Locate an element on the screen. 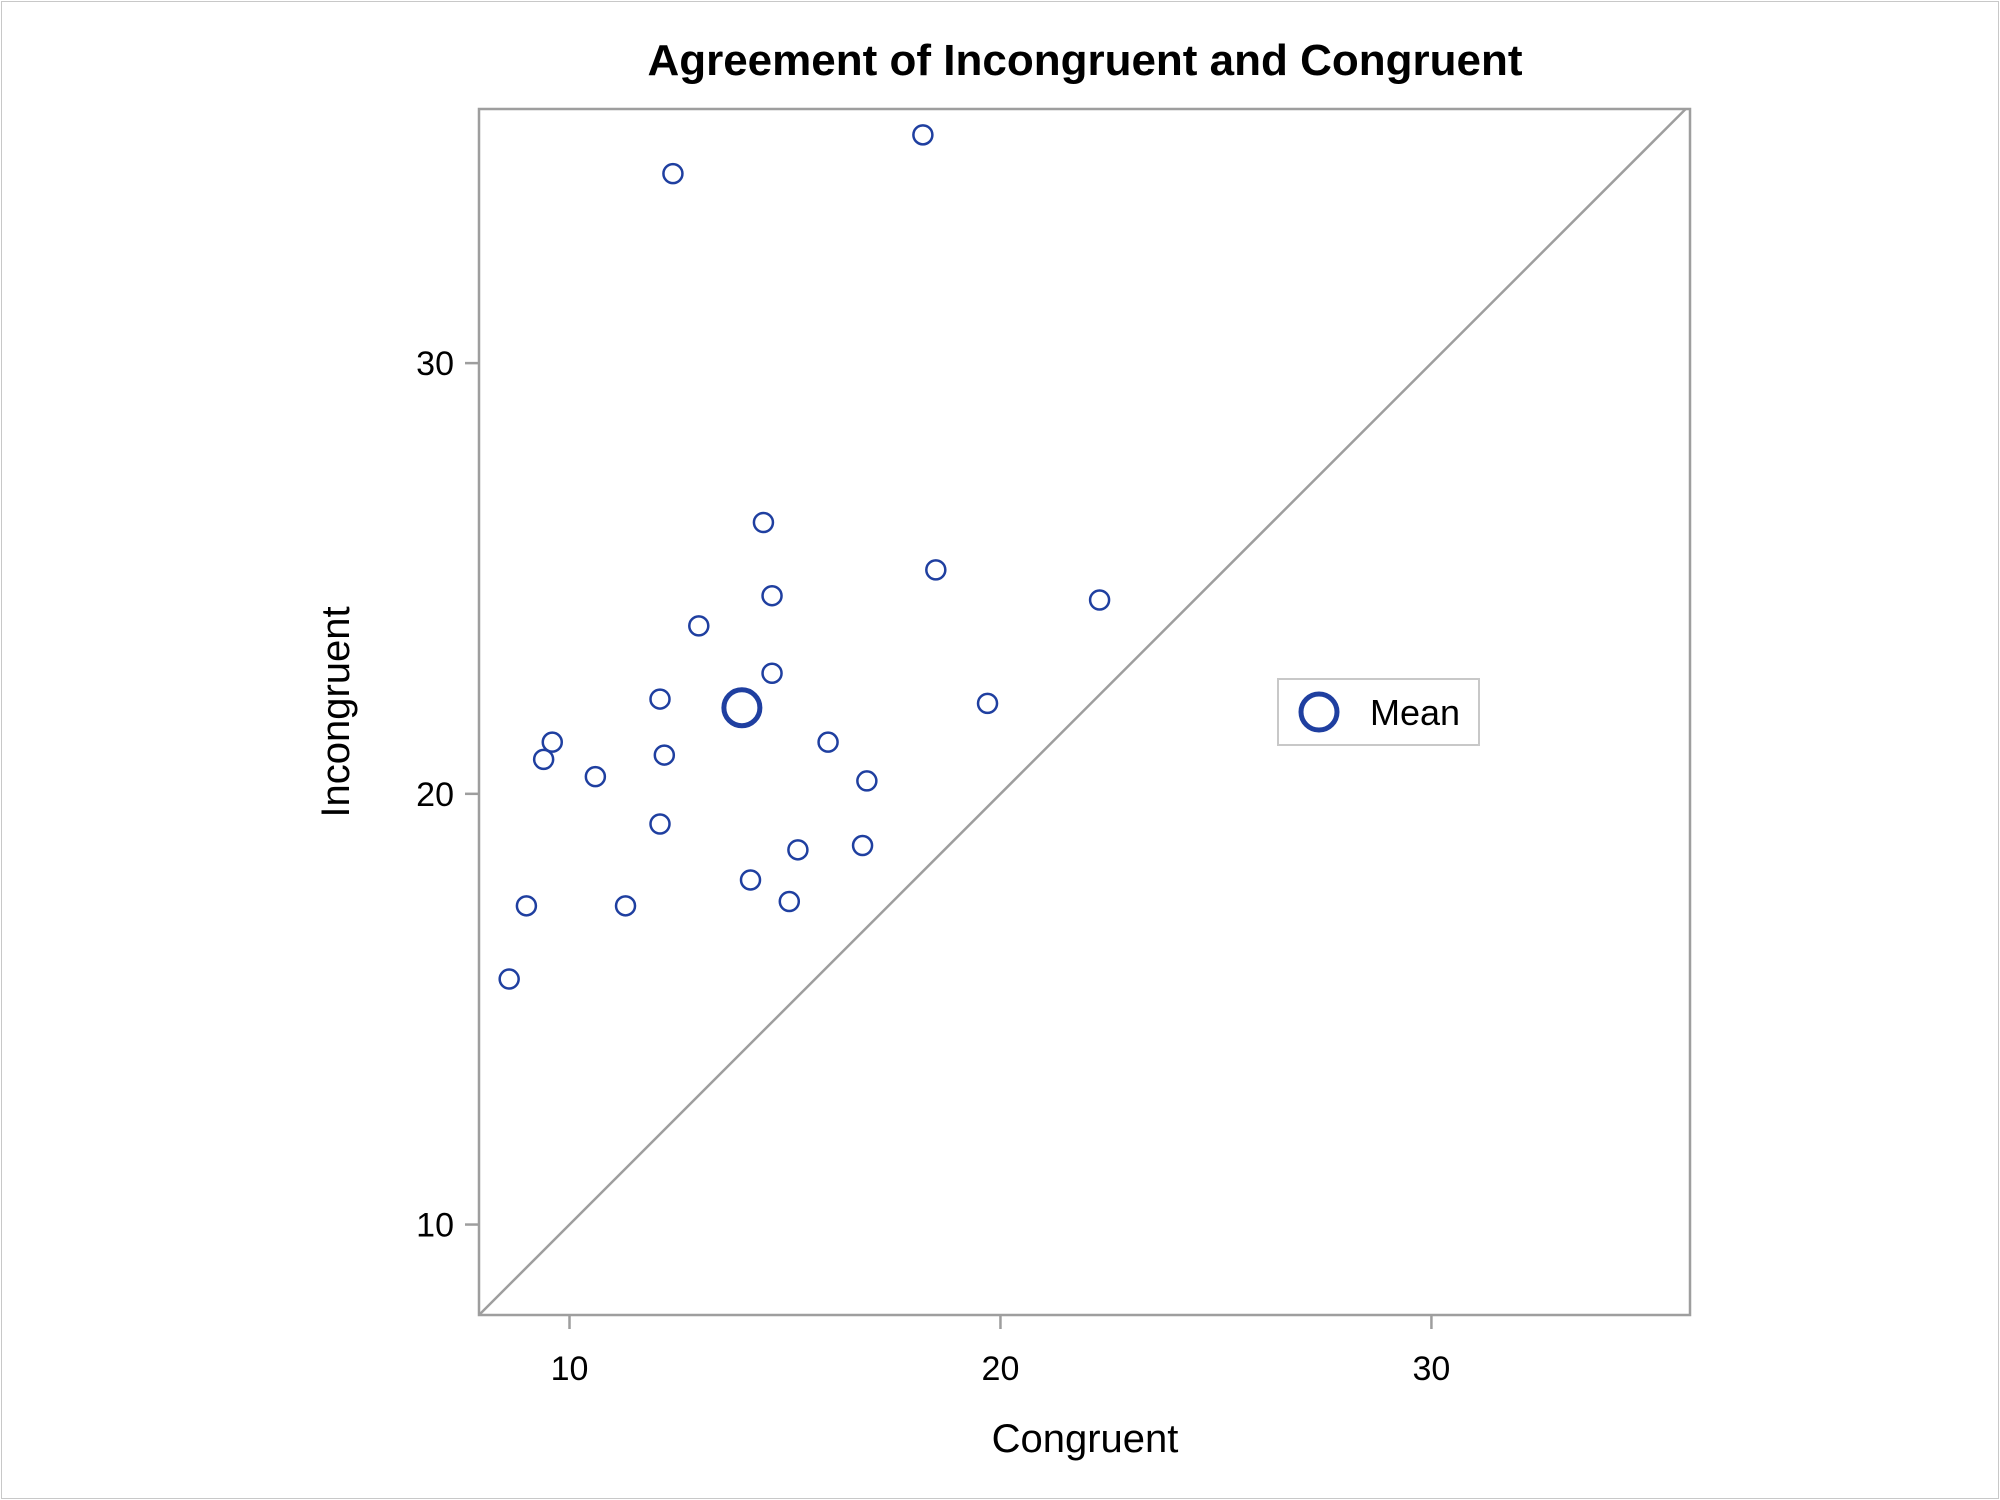 This screenshot has height=1500, width=2000. x-axis-label: Congruent is located at coordinates (1085, 1439).